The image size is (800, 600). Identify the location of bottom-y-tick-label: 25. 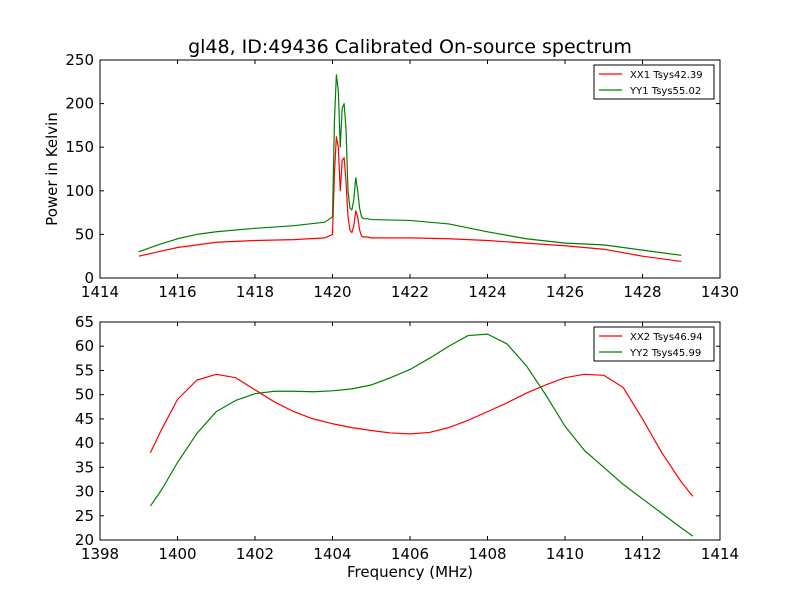
(84, 516).